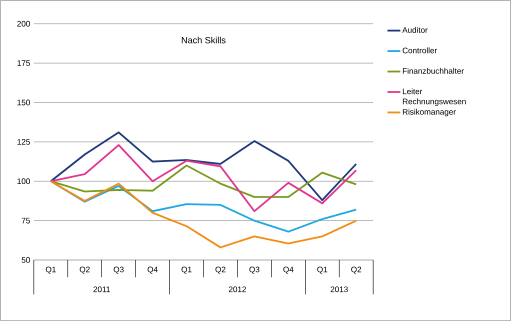 This screenshot has height=321, width=511. Describe the element at coordinates (415, 29) in the screenshot. I see `legend-label: Auditor` at that location.